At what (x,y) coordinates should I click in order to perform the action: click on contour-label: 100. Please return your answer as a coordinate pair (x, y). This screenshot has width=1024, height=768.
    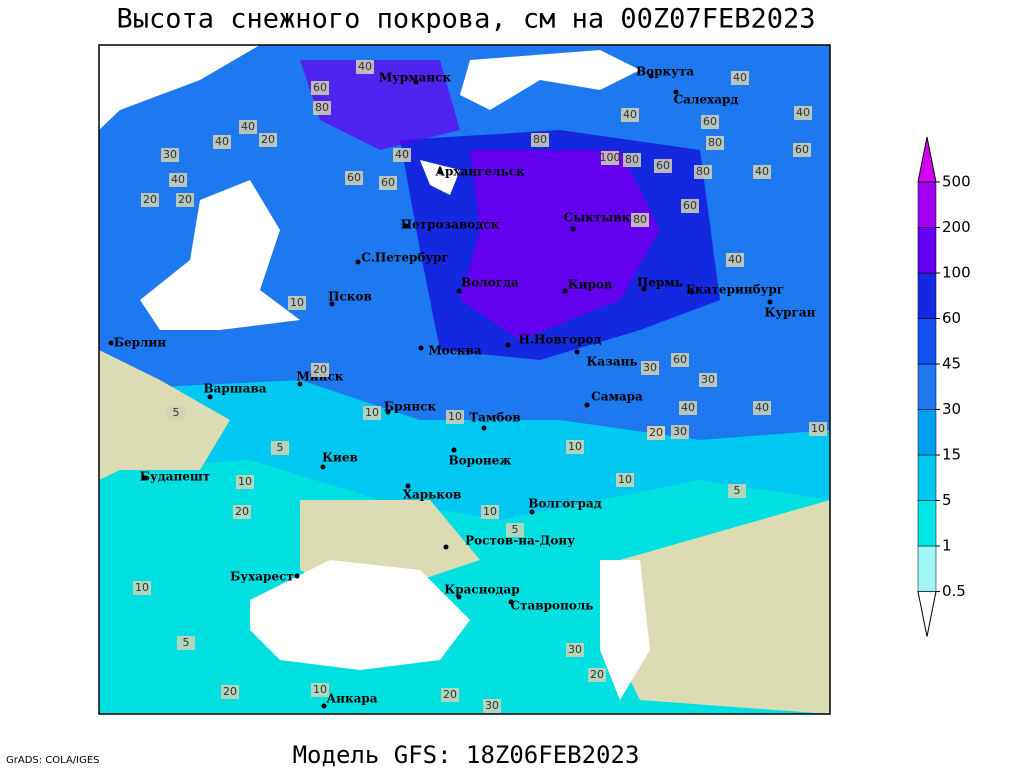
    Looking at the image, I should click on (610, 157).